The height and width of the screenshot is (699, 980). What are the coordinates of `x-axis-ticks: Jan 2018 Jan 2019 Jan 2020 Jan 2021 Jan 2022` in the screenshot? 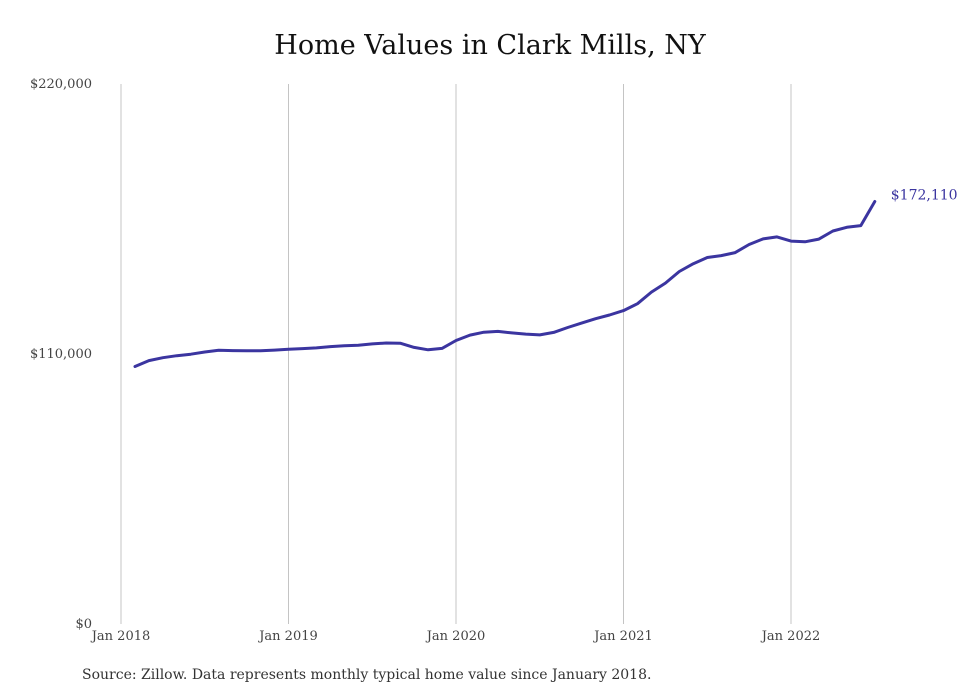 It's located at (455, 636).